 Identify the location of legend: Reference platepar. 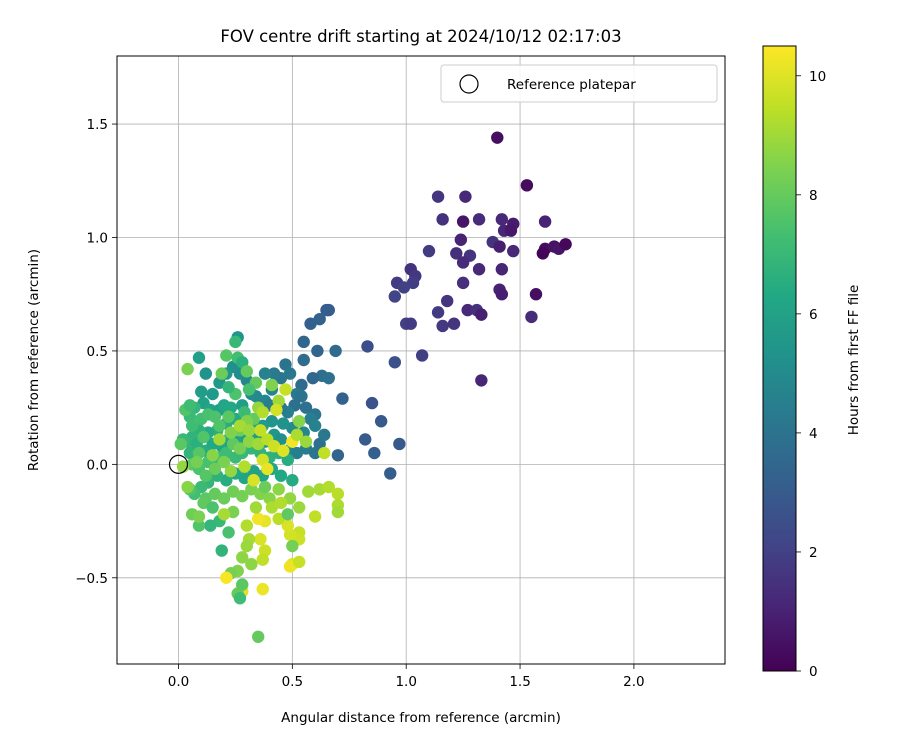
(579, 83).